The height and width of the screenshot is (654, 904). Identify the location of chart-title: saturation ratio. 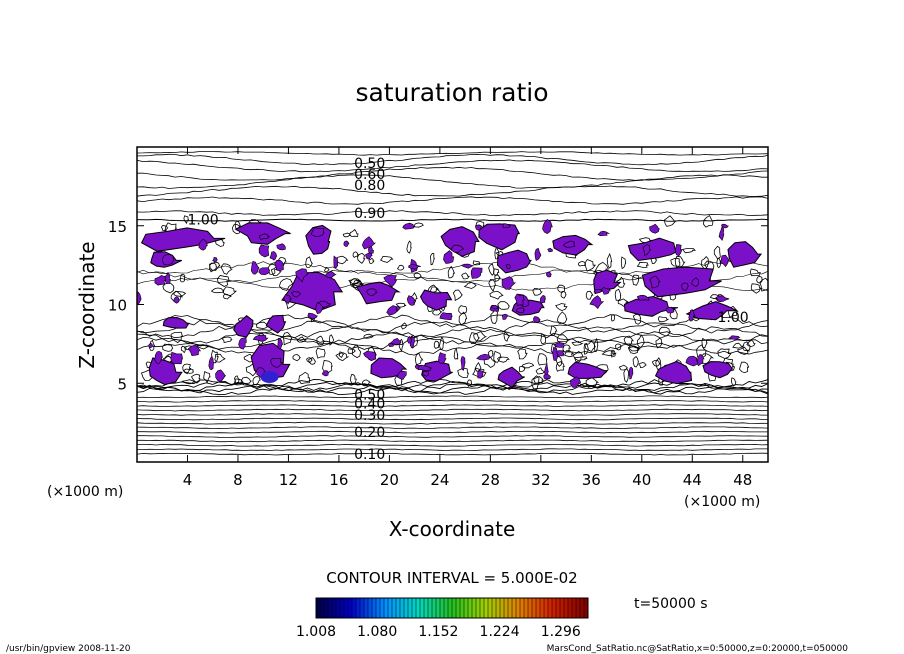
(451, 92).